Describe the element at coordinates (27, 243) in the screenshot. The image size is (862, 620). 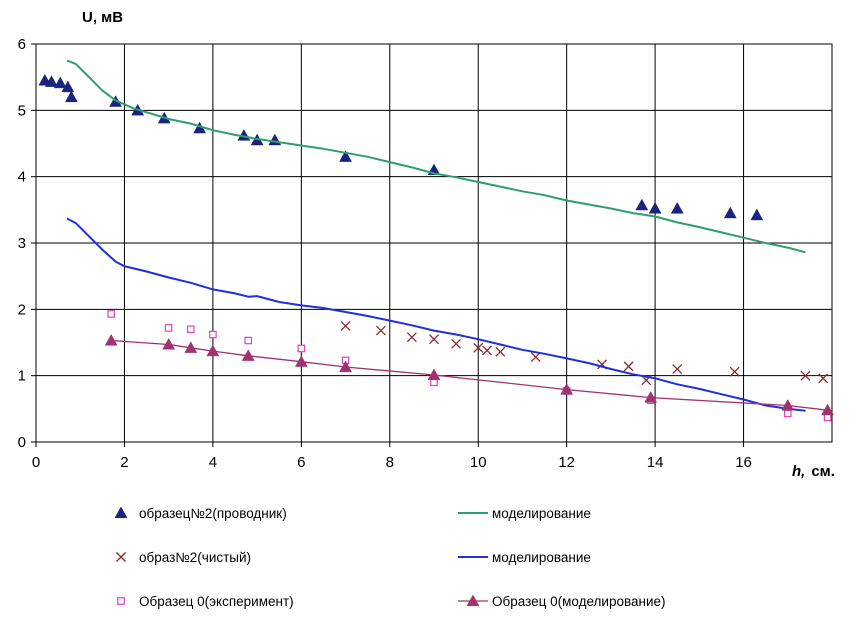
I see `y-axis-ticks: 0 1 2 3 4 5 6` at that location.